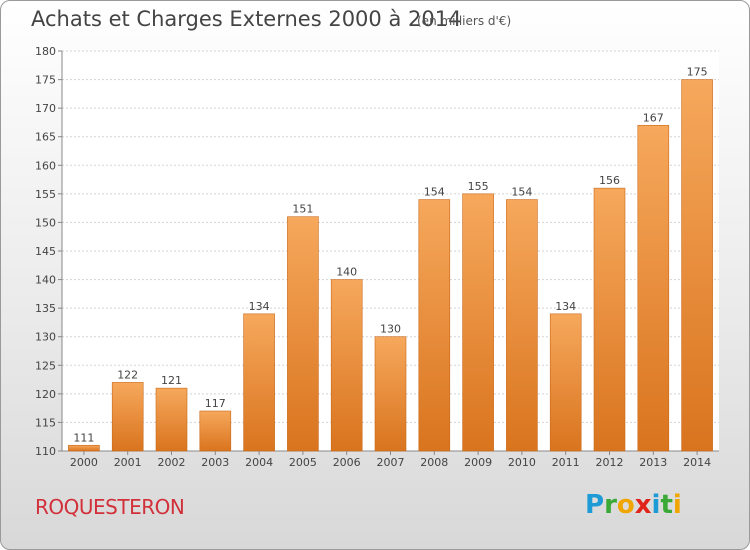 The image size is (750, 550). I want to click on bar-value-label: 140, so click(346, 272).